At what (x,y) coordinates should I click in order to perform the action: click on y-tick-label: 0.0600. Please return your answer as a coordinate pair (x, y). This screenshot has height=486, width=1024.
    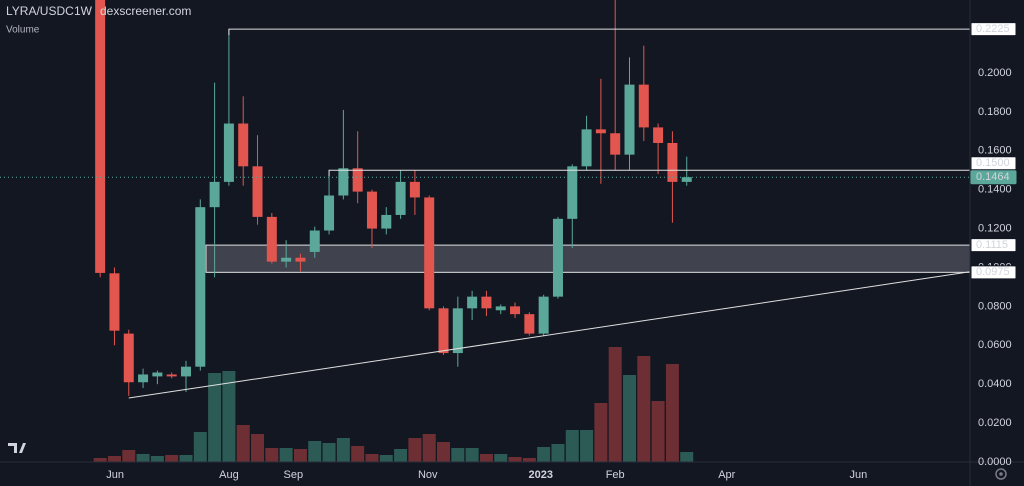
    Looking at the image, I should click on (995, 345).